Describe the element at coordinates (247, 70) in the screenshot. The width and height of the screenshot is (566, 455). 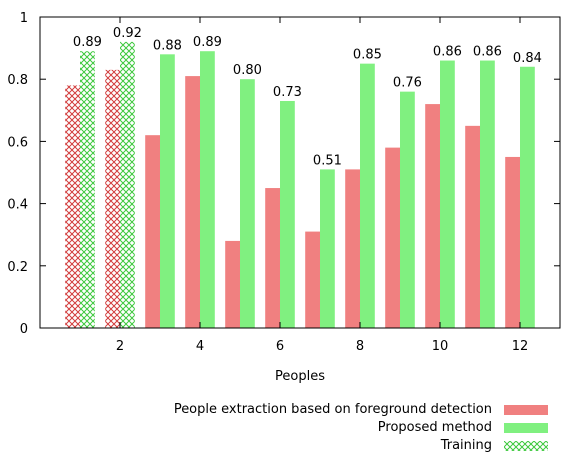
I see `data-label-5: 0.80` at that location.